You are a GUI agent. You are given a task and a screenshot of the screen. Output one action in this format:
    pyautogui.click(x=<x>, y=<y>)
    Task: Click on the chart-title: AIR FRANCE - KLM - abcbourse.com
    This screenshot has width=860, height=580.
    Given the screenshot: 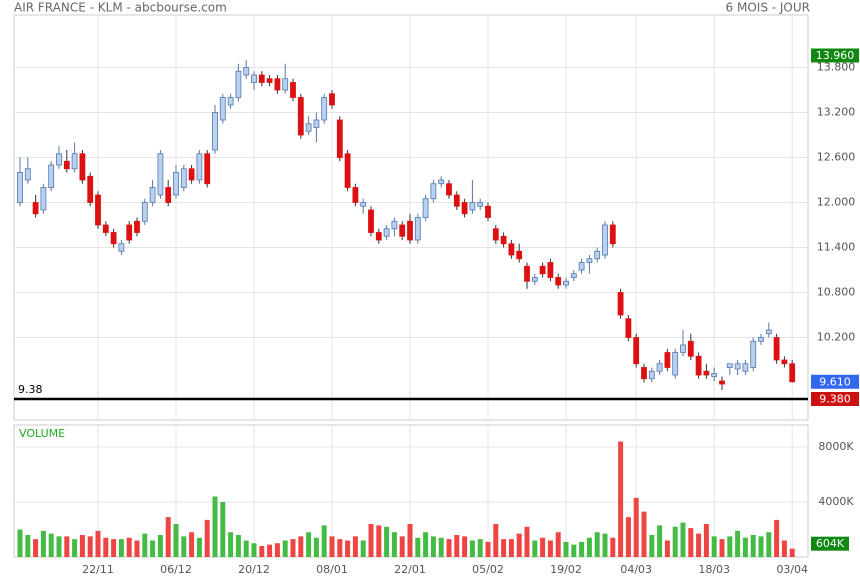 What is the action you would take?
    pyautogui.click(x=120, y=8)
    